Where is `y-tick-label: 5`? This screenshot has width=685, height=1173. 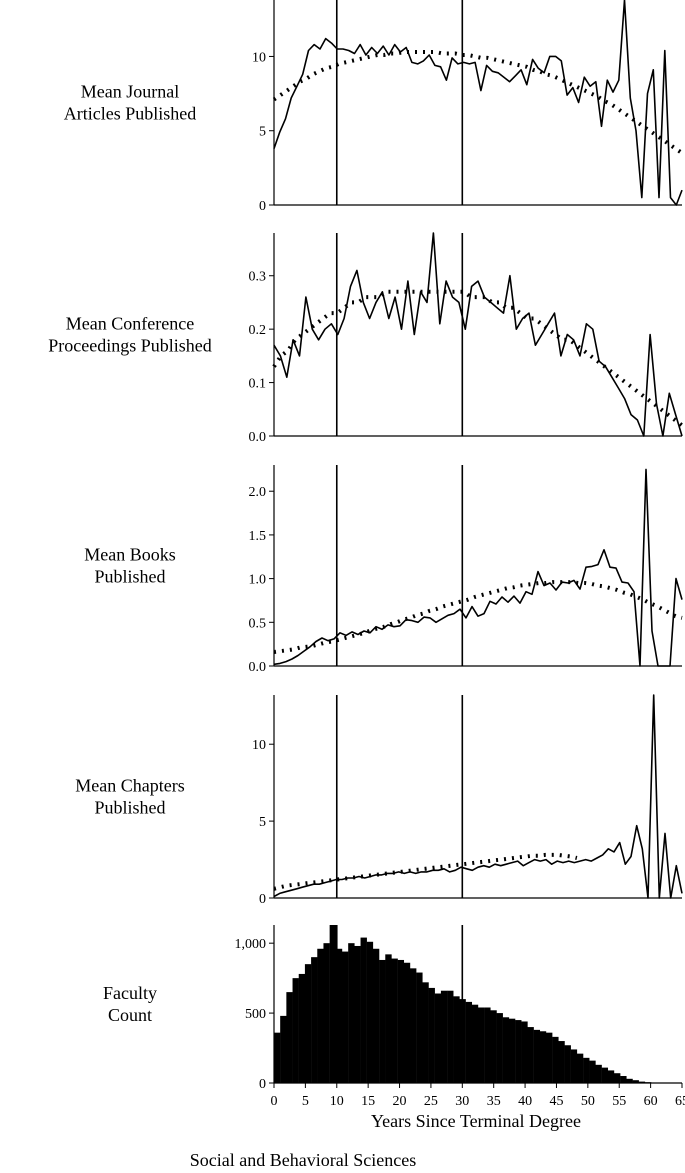
y-tick-label: 5 is located at coordinates (262, 132).